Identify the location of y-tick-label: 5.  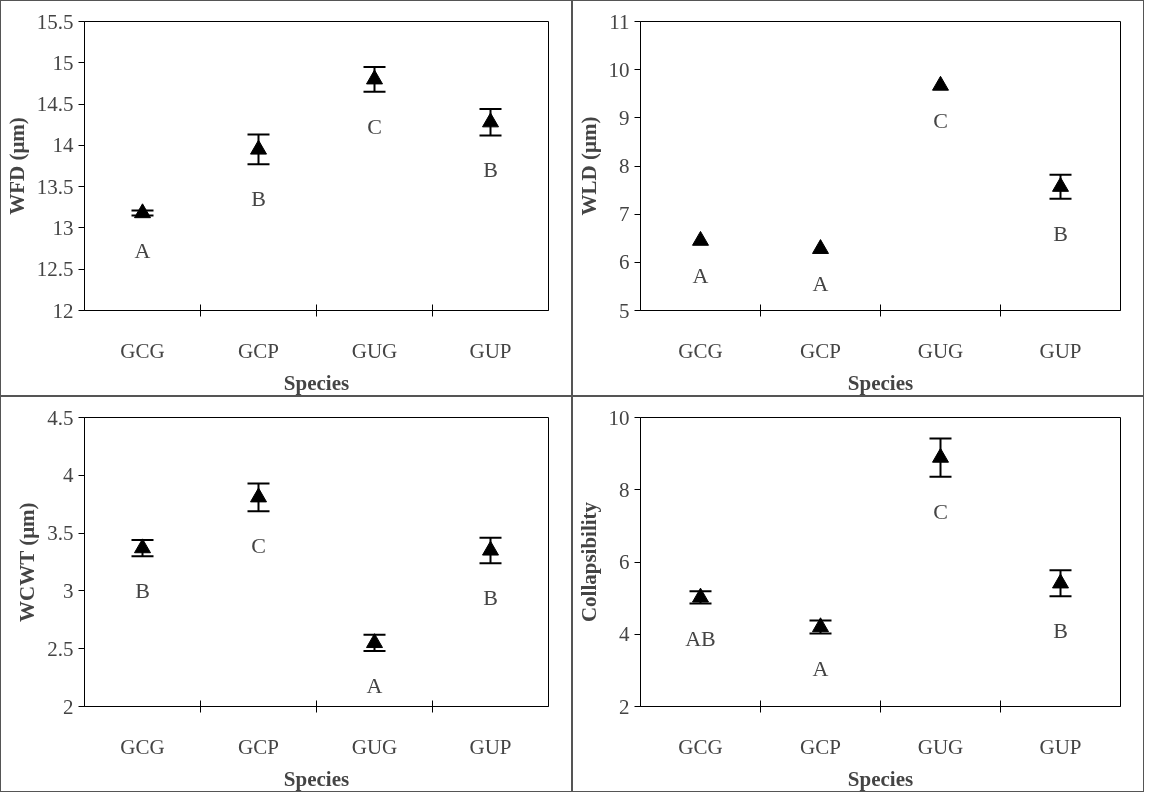
(624, 310).